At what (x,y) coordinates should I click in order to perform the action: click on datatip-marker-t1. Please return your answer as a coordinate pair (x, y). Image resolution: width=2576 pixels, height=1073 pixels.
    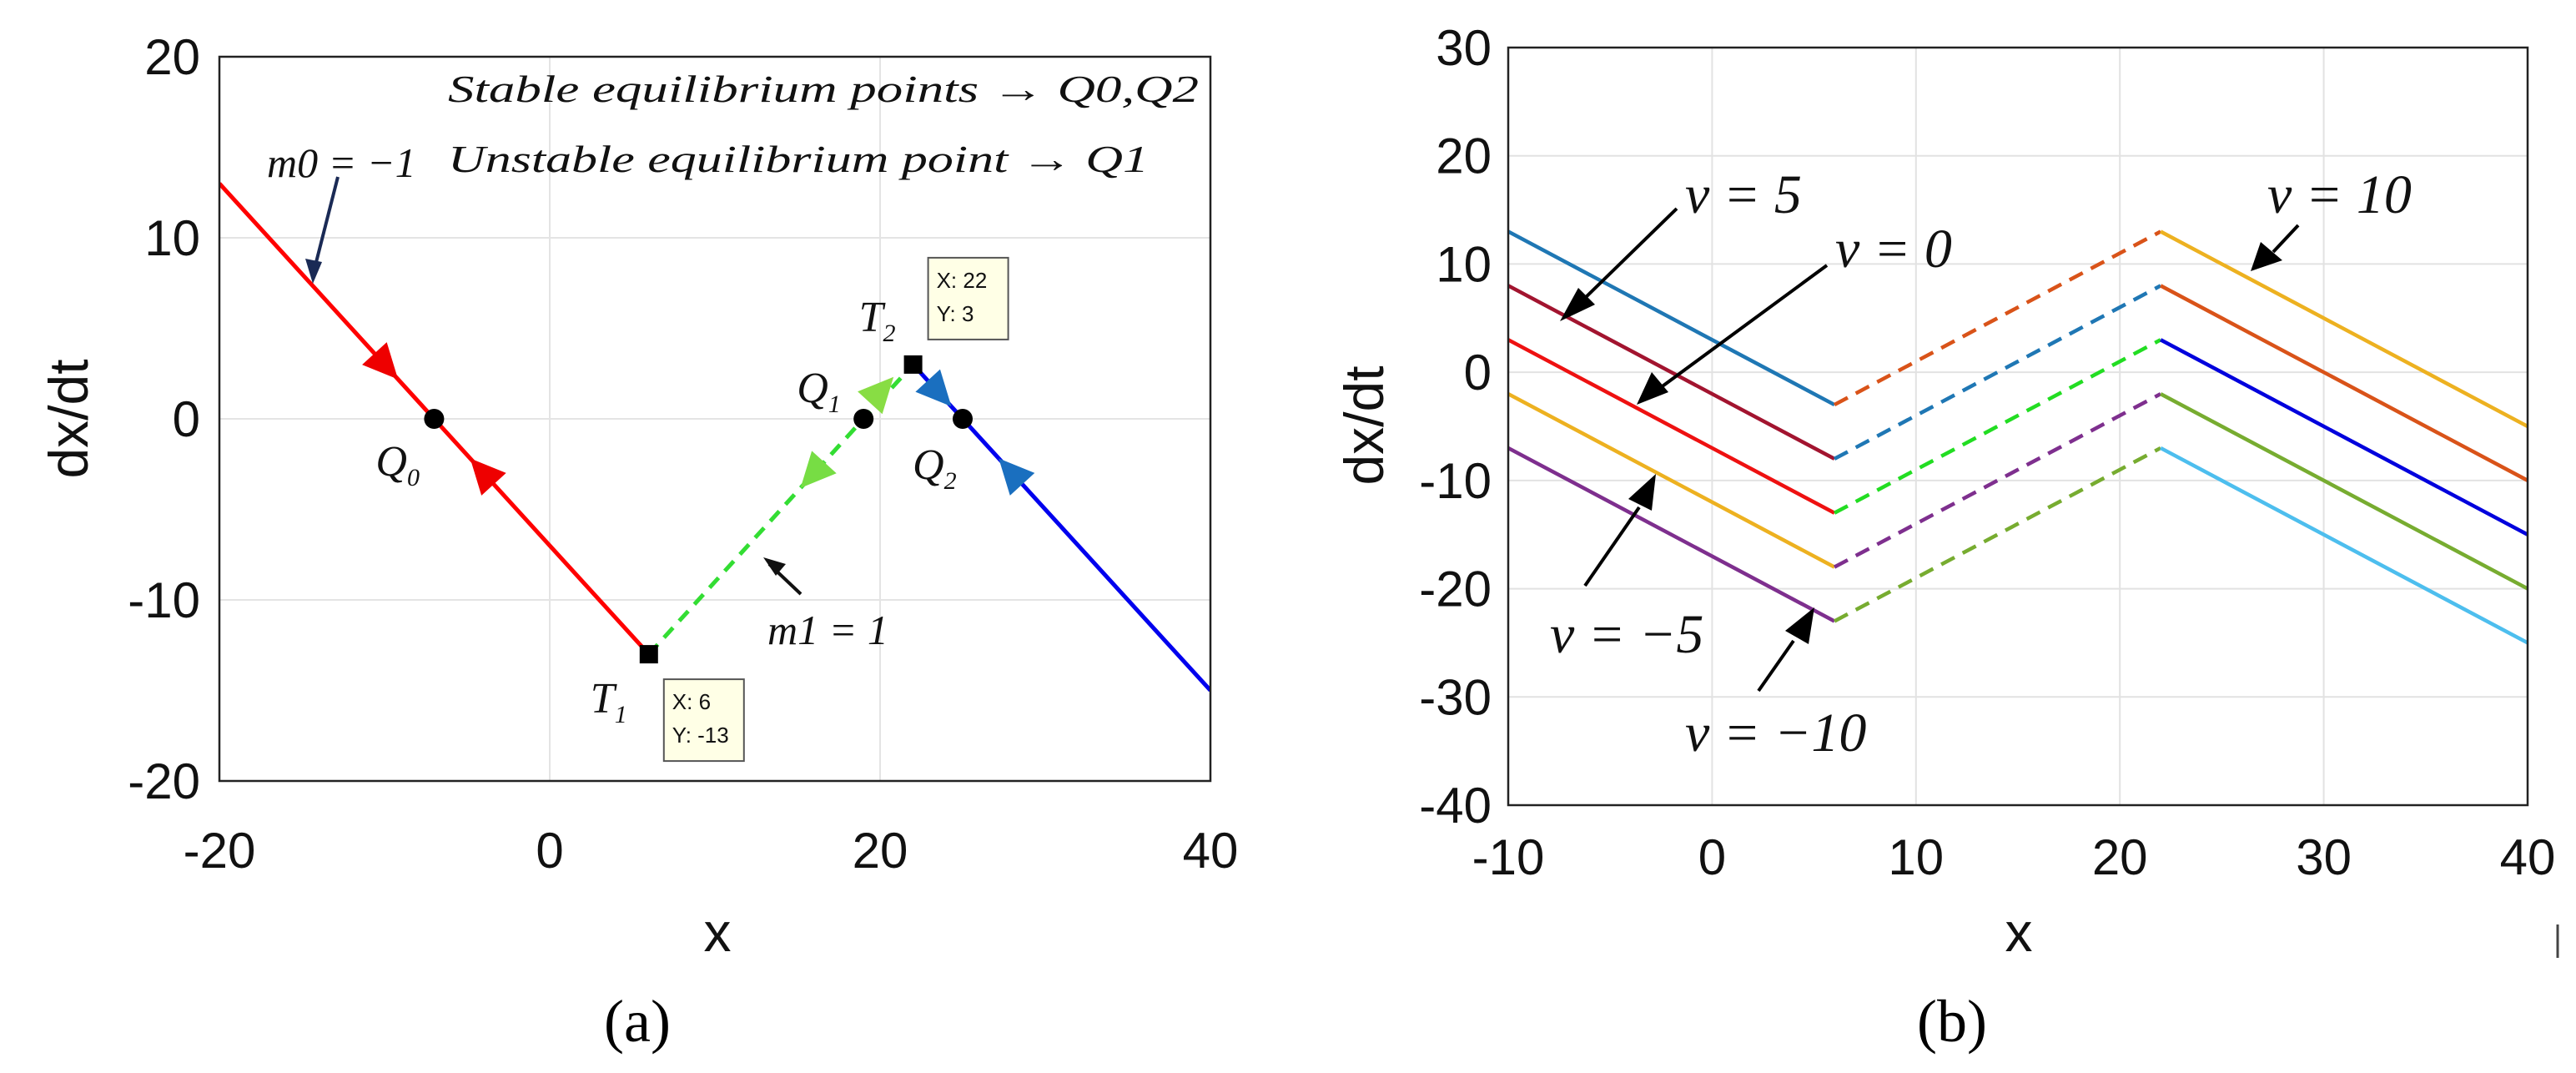
    Looking at the image, I should click on (648, 654).